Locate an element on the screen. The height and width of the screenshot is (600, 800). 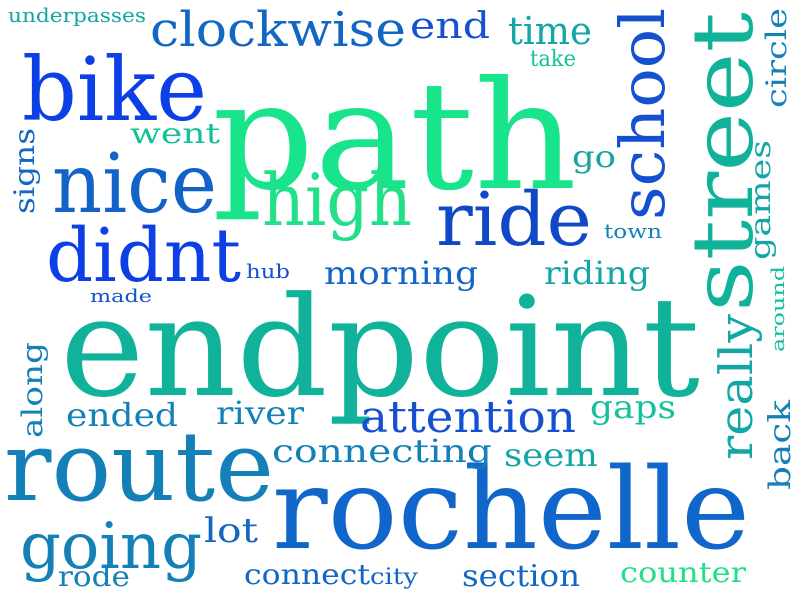
word-take: take is located at coordinates (553, 59).